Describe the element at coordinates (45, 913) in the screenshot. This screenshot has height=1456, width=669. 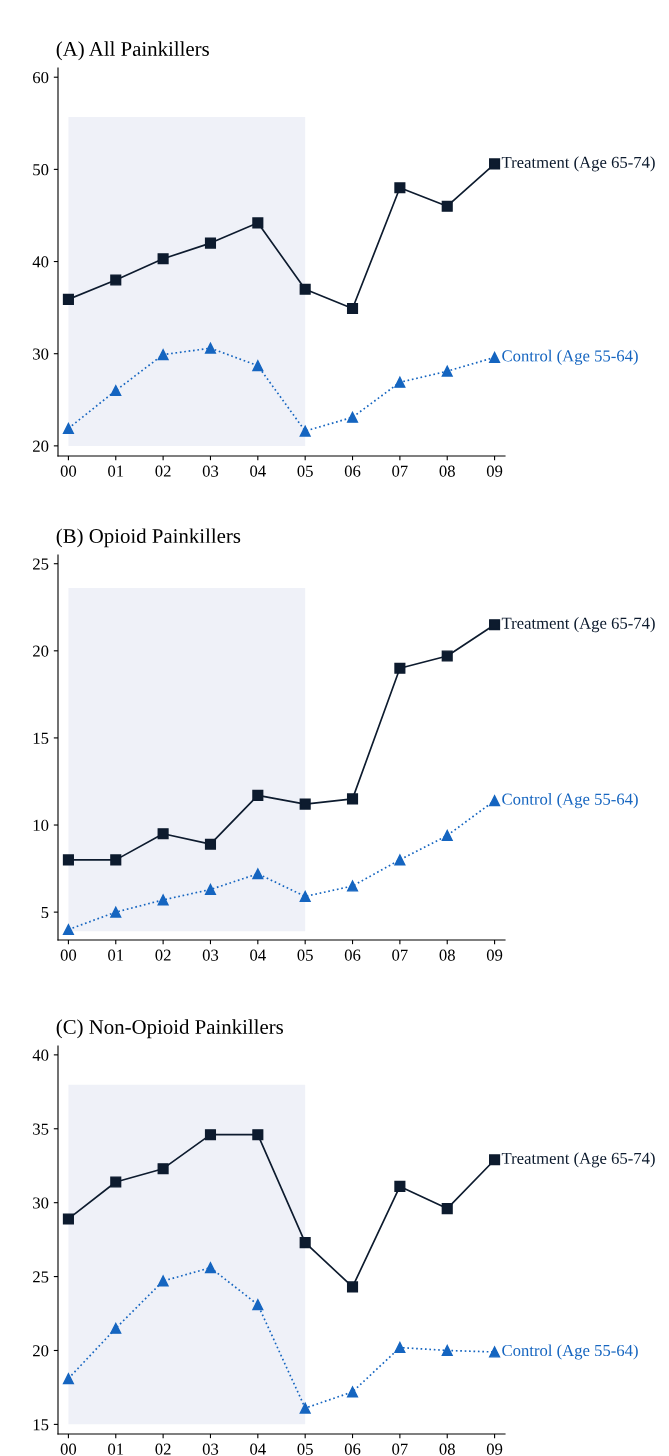
I see `y-tick-label: 5` at that location.